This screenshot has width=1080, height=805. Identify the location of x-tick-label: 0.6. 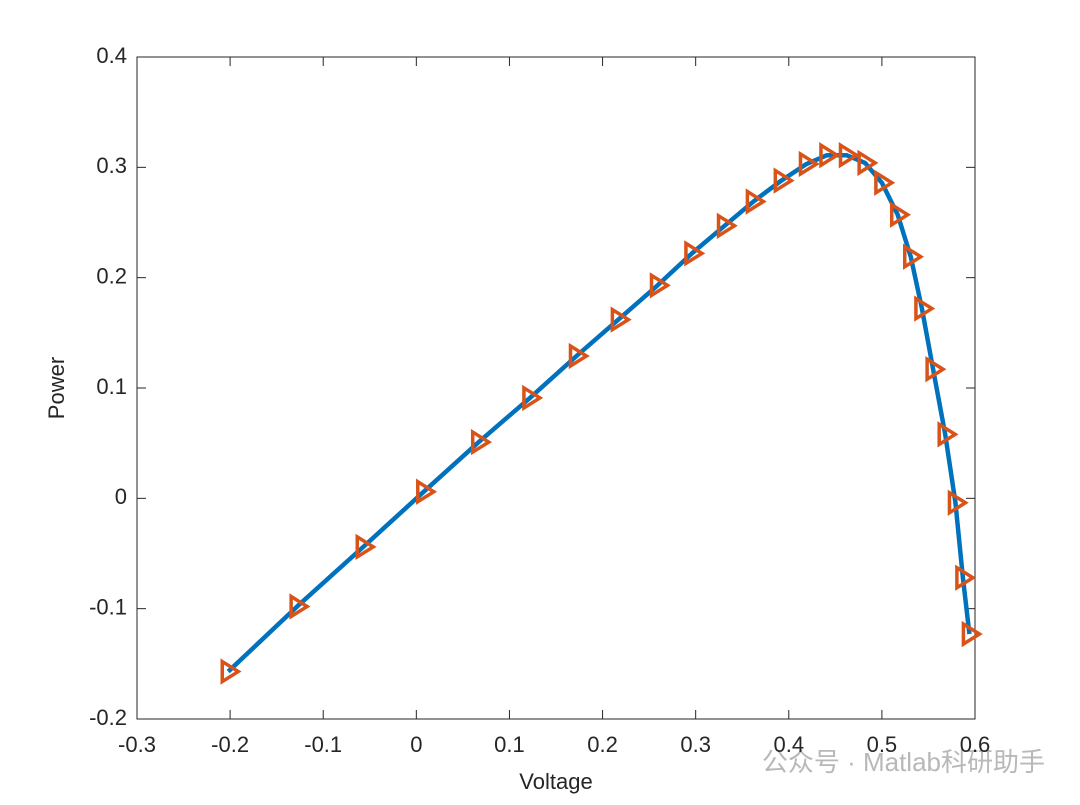
(975, 744).